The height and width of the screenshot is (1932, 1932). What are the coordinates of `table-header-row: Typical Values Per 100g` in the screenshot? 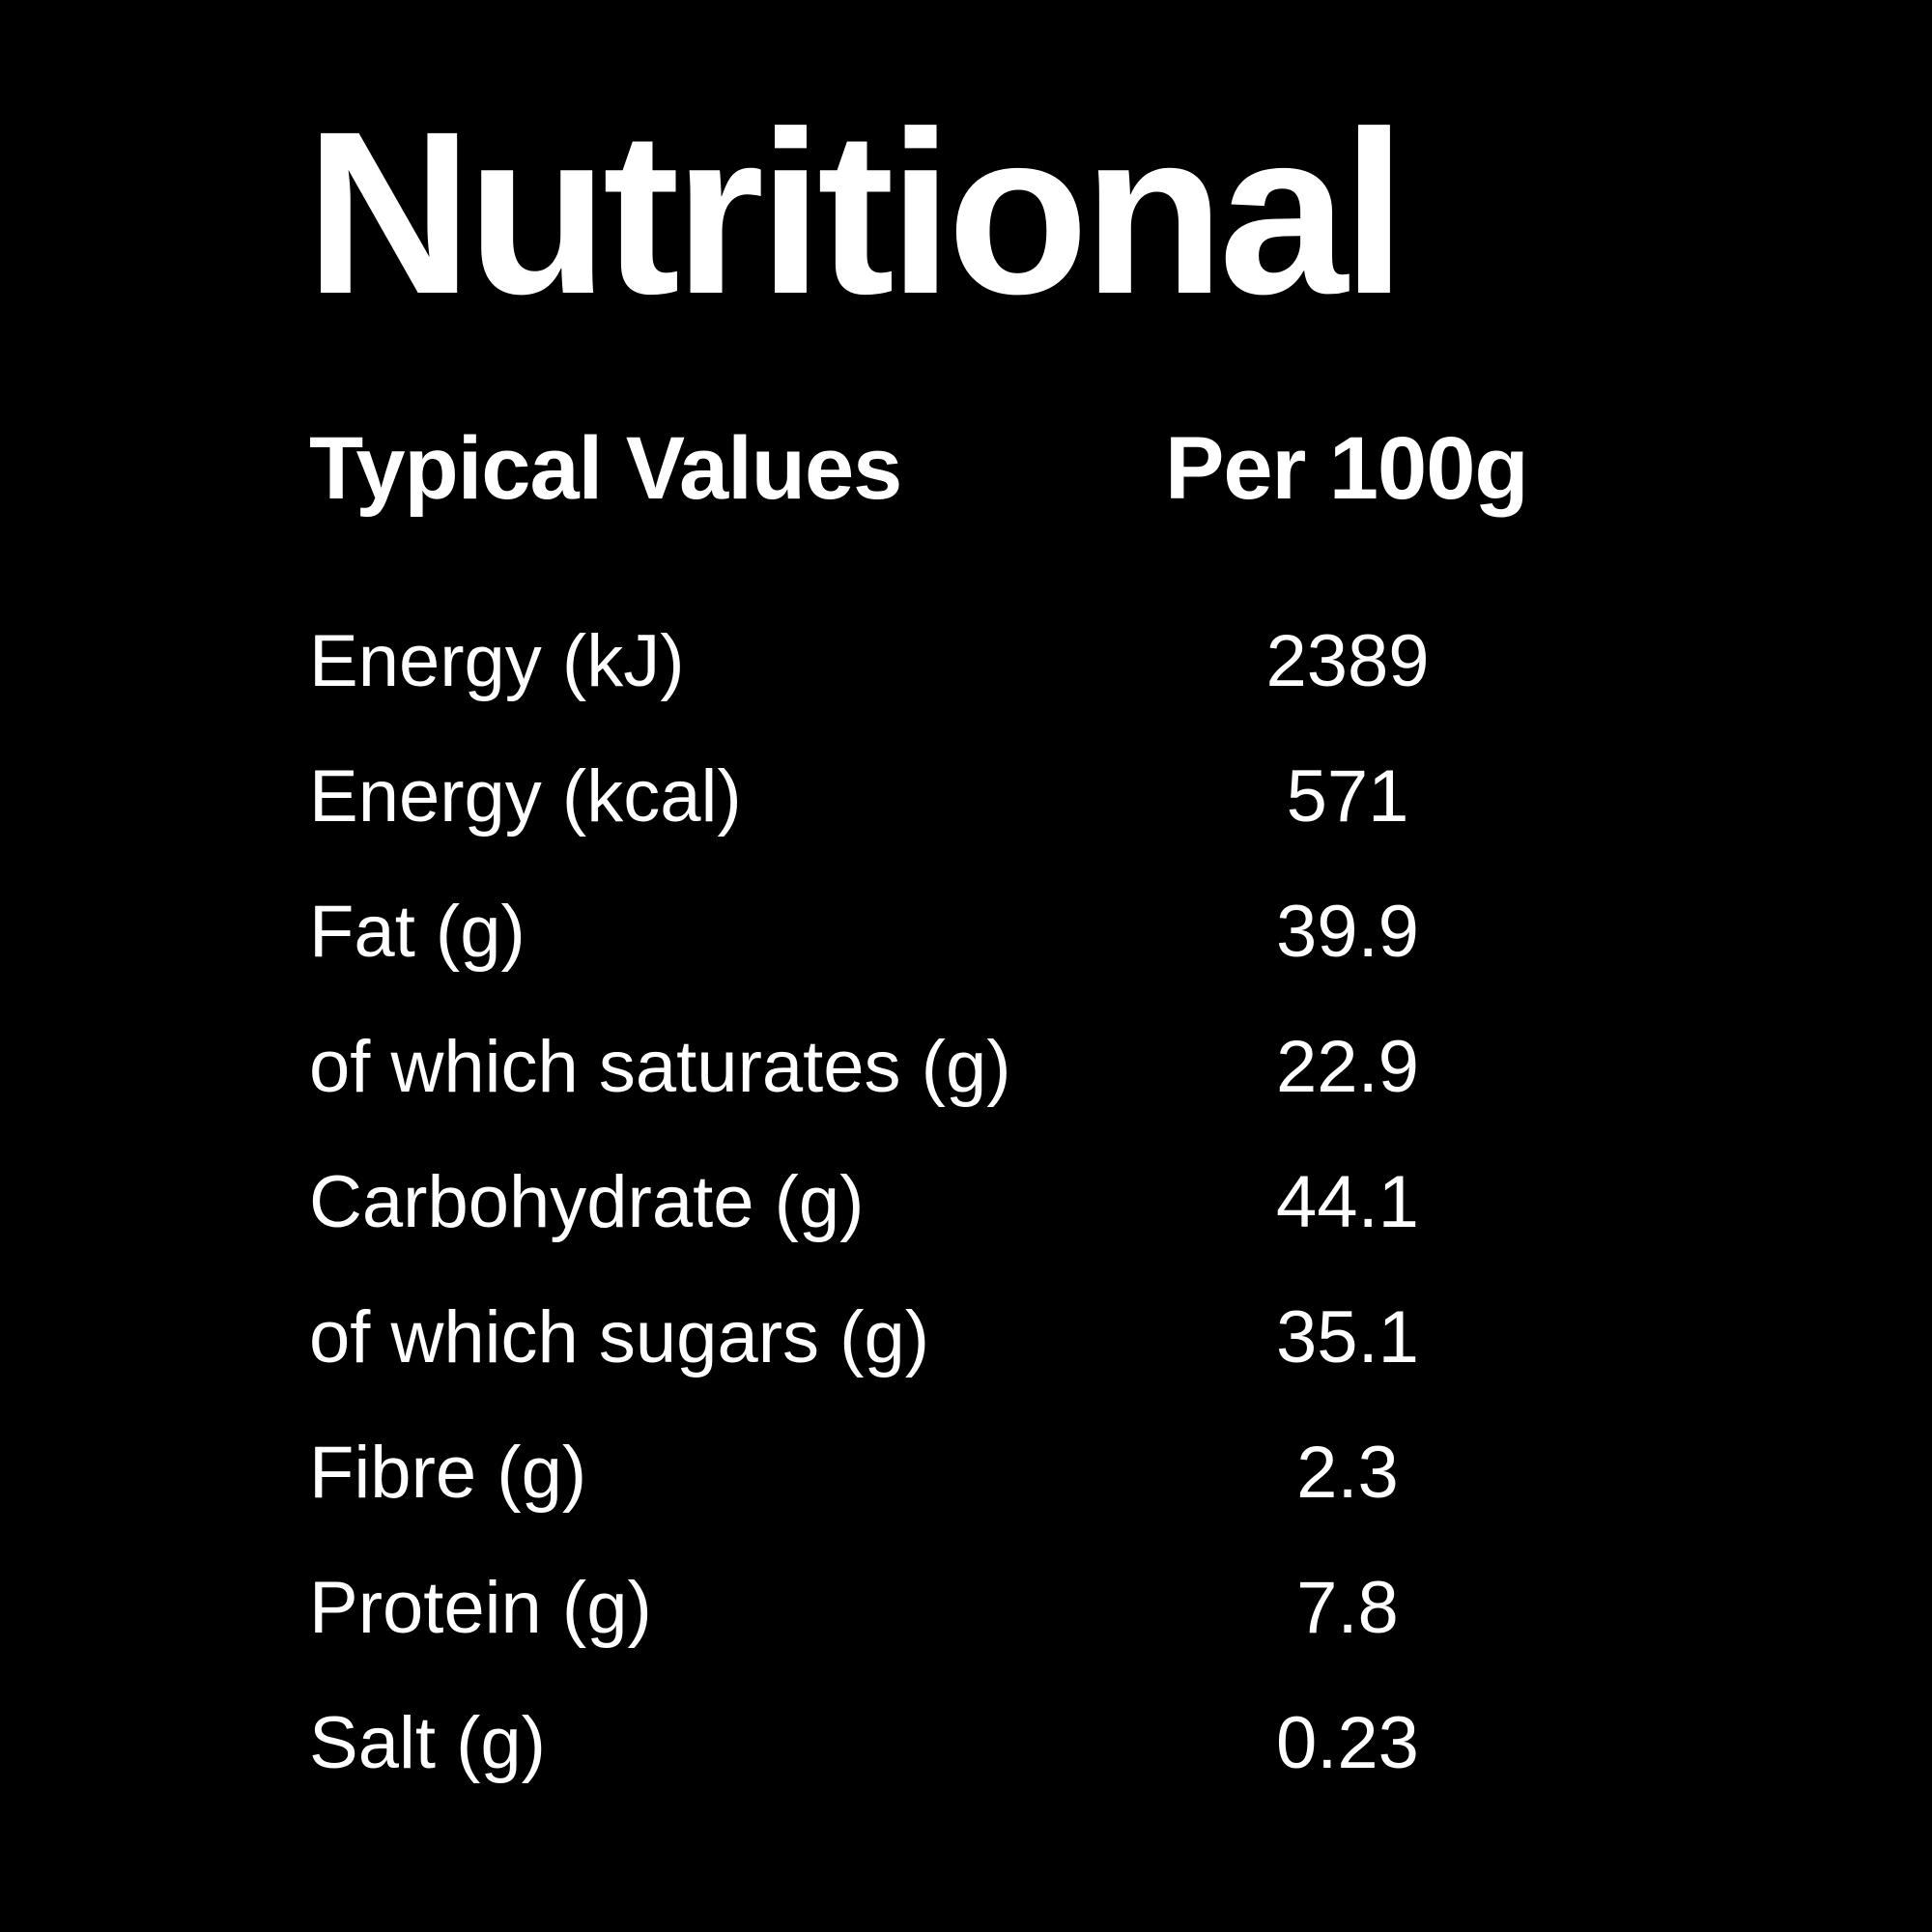 It's located at (966, 468).